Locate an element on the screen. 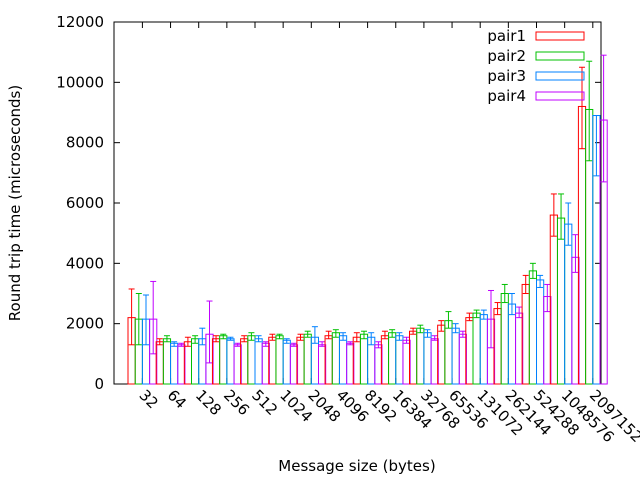  legend-swatch-pair4 is located at coordinates (560, 96).